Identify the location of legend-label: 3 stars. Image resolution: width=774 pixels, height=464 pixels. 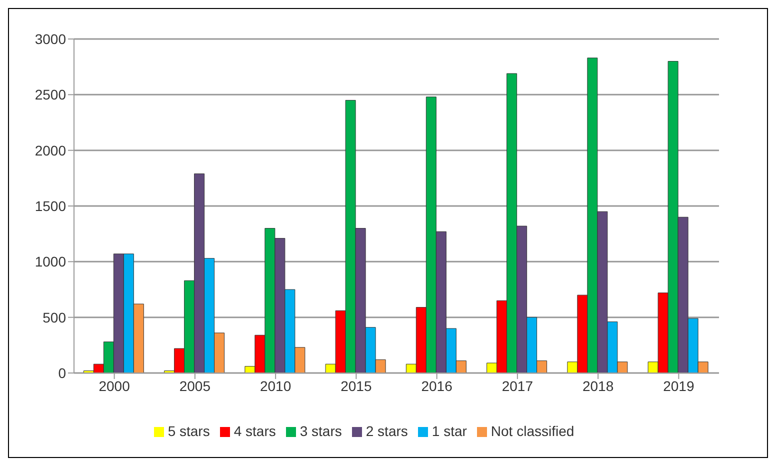
(321, 431).